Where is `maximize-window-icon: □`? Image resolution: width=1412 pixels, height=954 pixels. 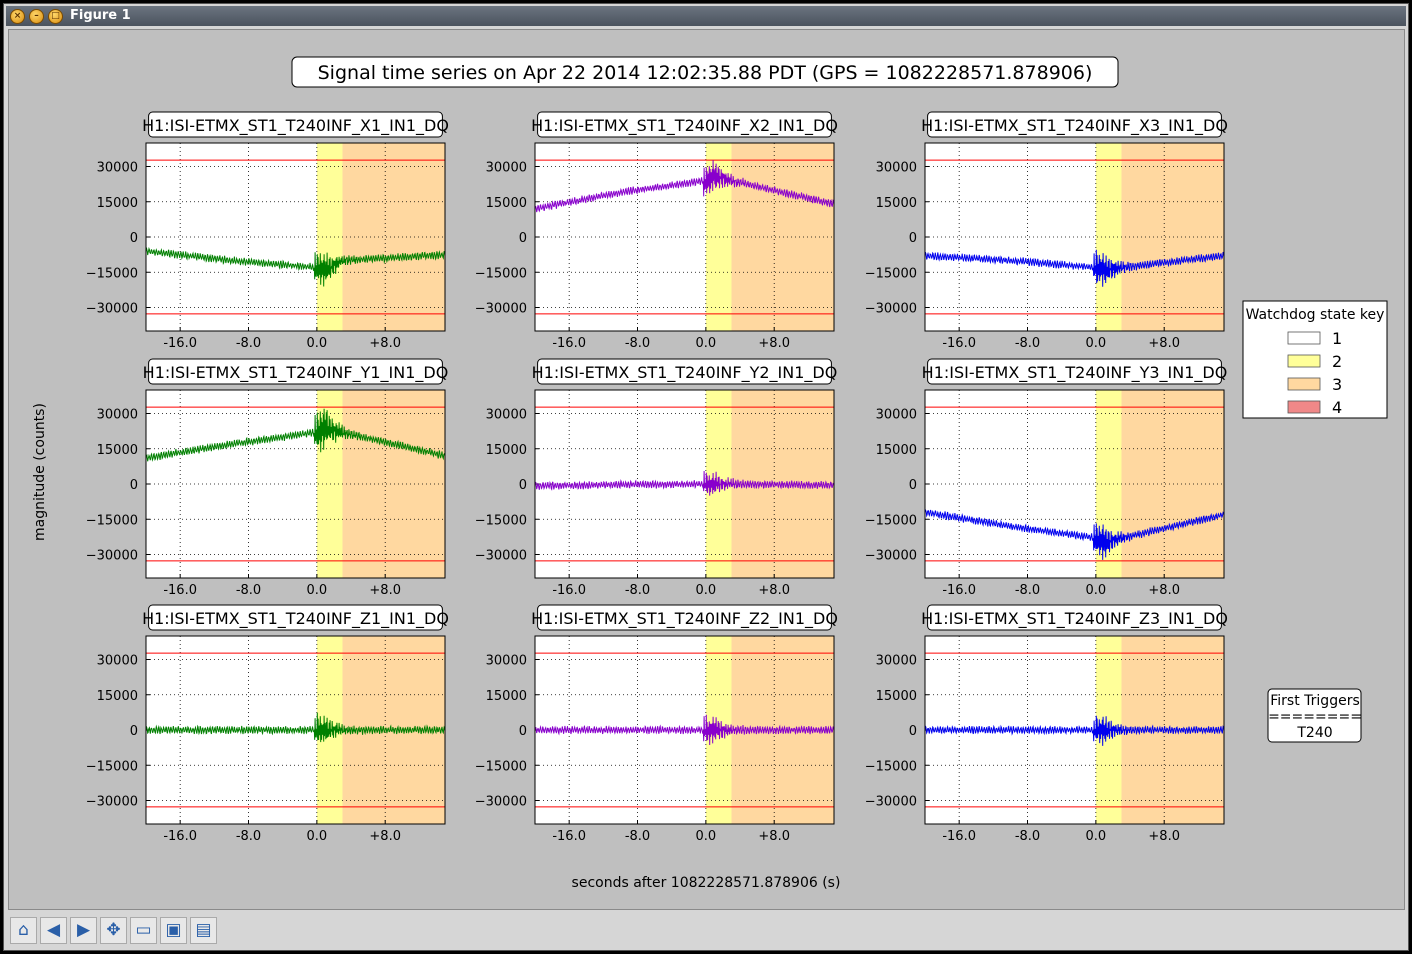 maximize-window-icon: □ is located at coordinates (55, 16).